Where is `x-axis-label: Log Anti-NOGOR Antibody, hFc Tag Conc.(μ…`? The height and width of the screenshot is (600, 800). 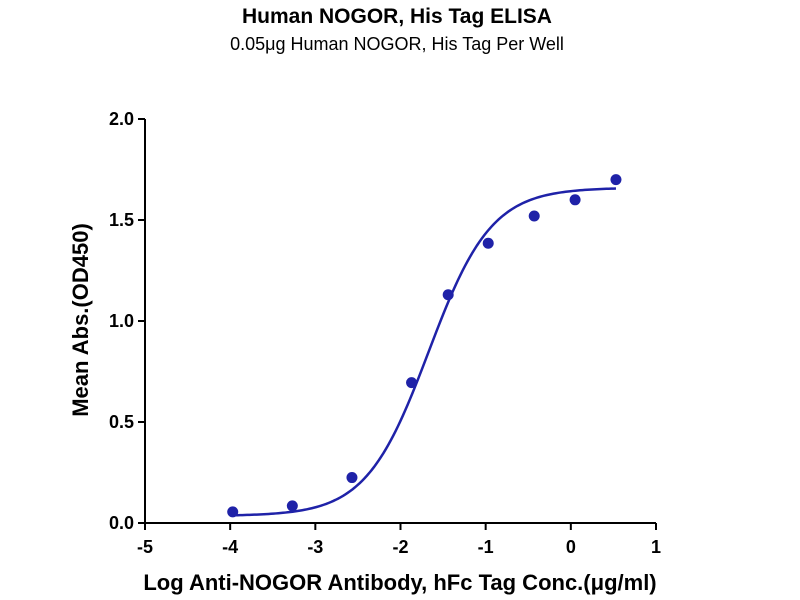 x-axis-label: Log Anti-NOGOR Antibody, hFc Tag Conc.(μ… is located at coordinates (399, 582).